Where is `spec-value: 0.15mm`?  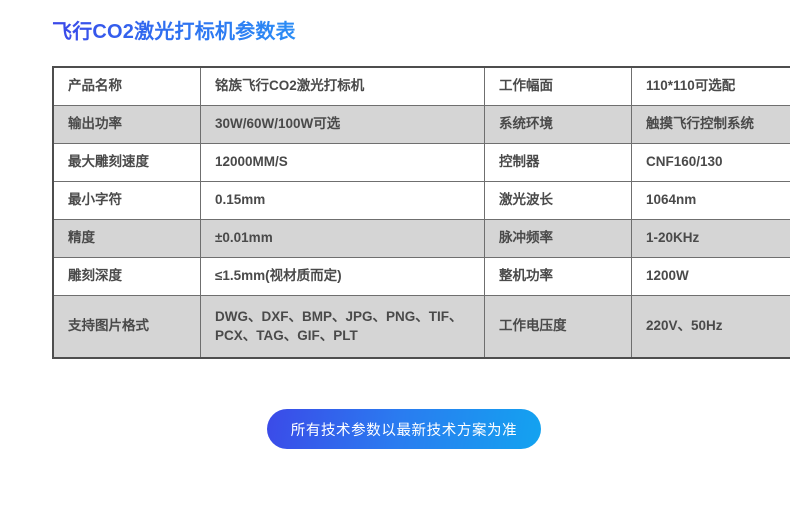 spec-value: 0.15mm is located at coordinates (342, 200).